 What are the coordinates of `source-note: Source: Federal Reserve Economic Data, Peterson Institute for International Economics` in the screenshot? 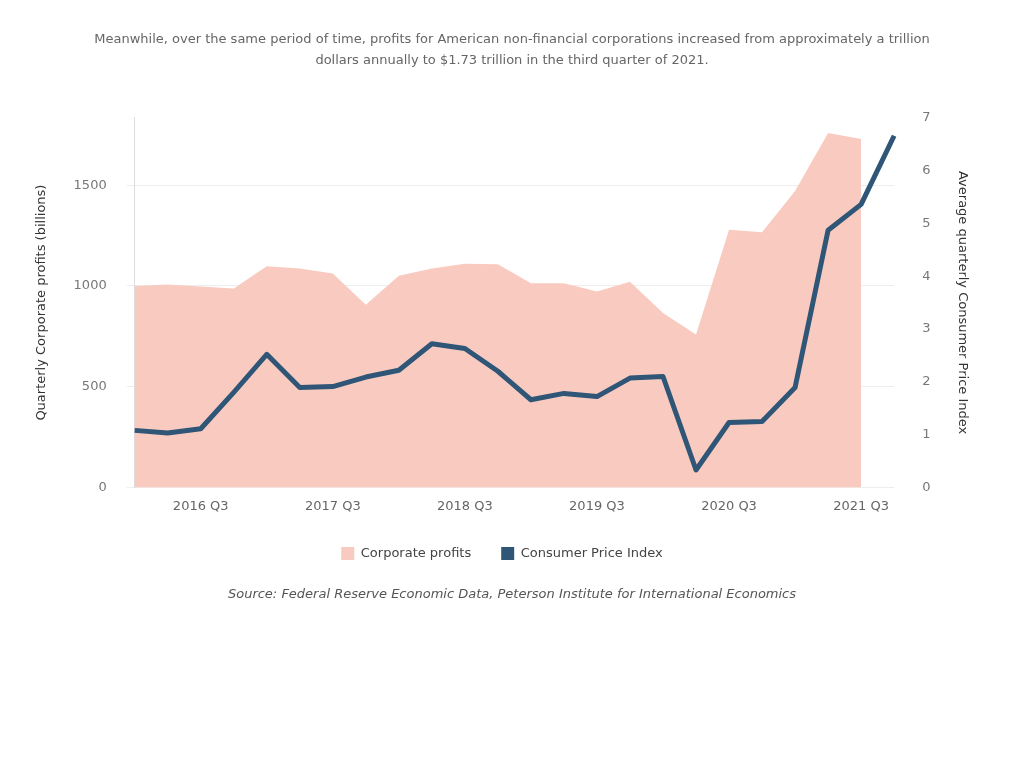 It's located at (512, 593).